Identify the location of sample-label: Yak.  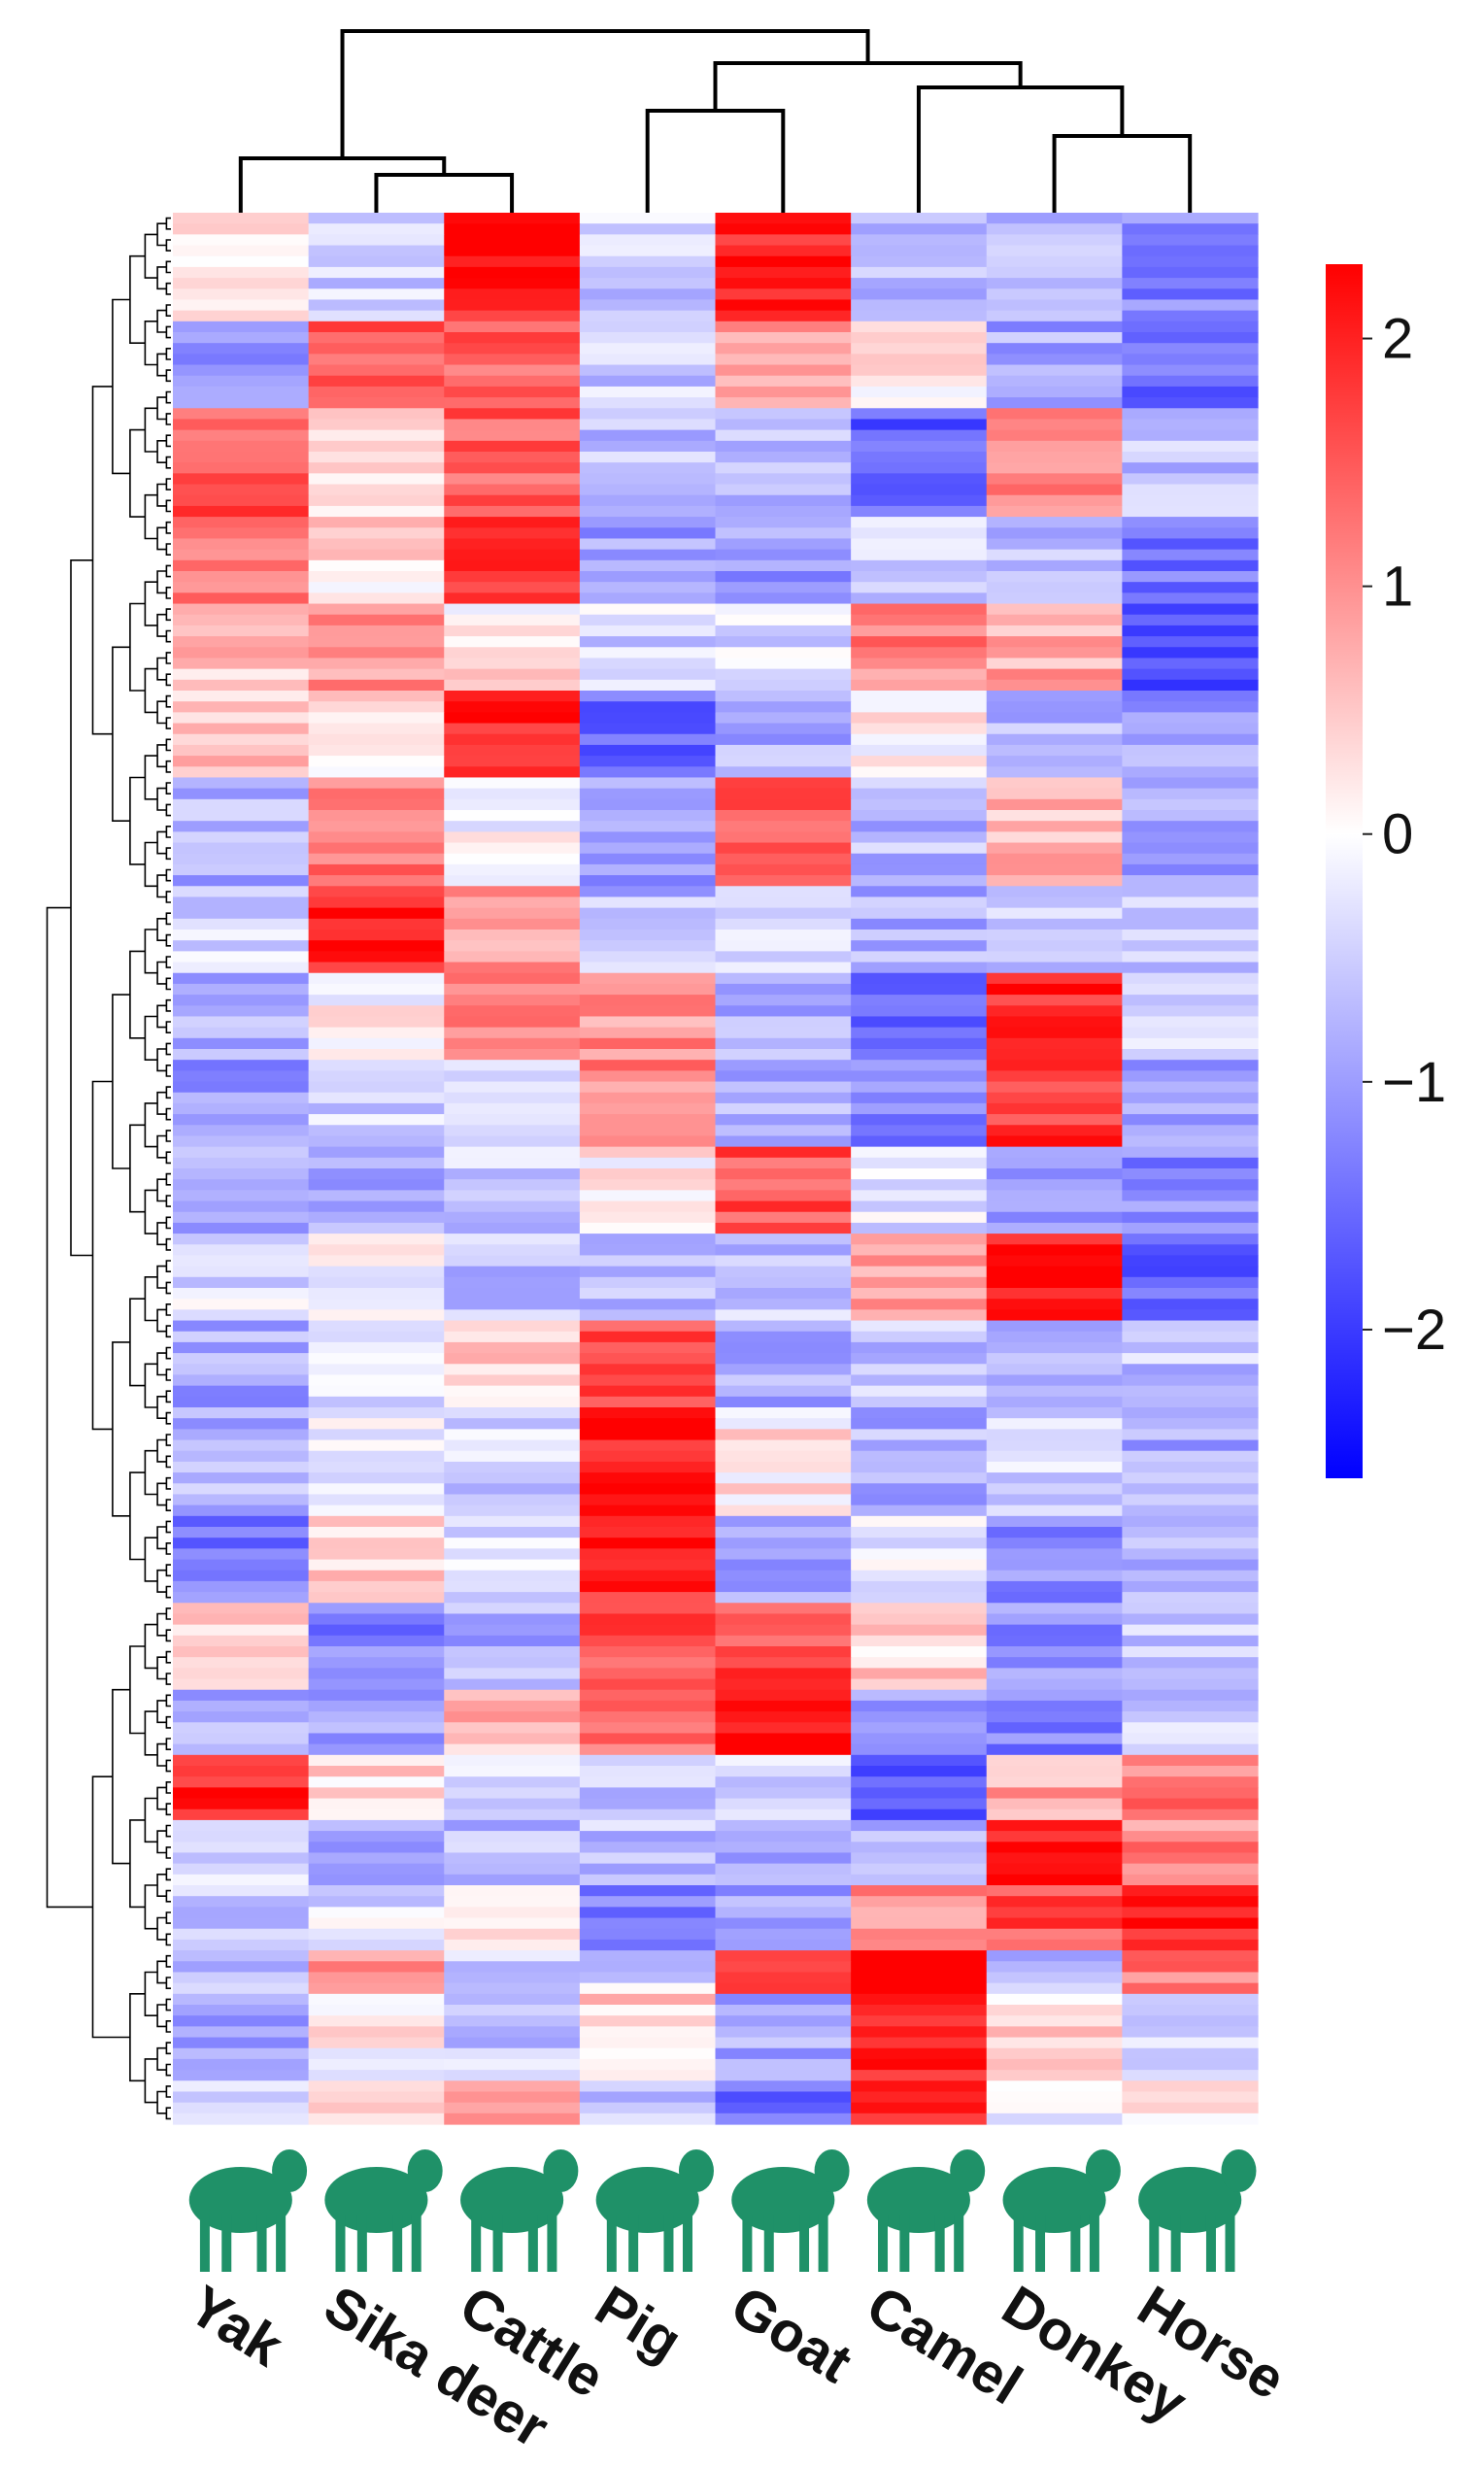
(236, 2327).